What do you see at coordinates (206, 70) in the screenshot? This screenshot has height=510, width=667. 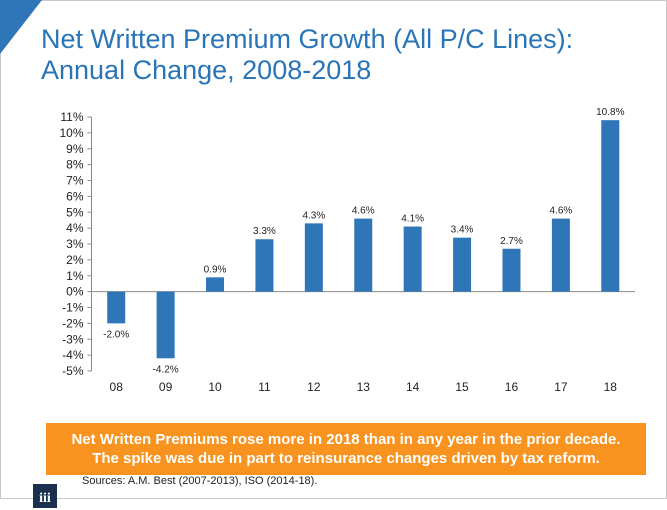 I see `title-line-2: Annual Change, 2008-2018` at bounding box center [206, 70].